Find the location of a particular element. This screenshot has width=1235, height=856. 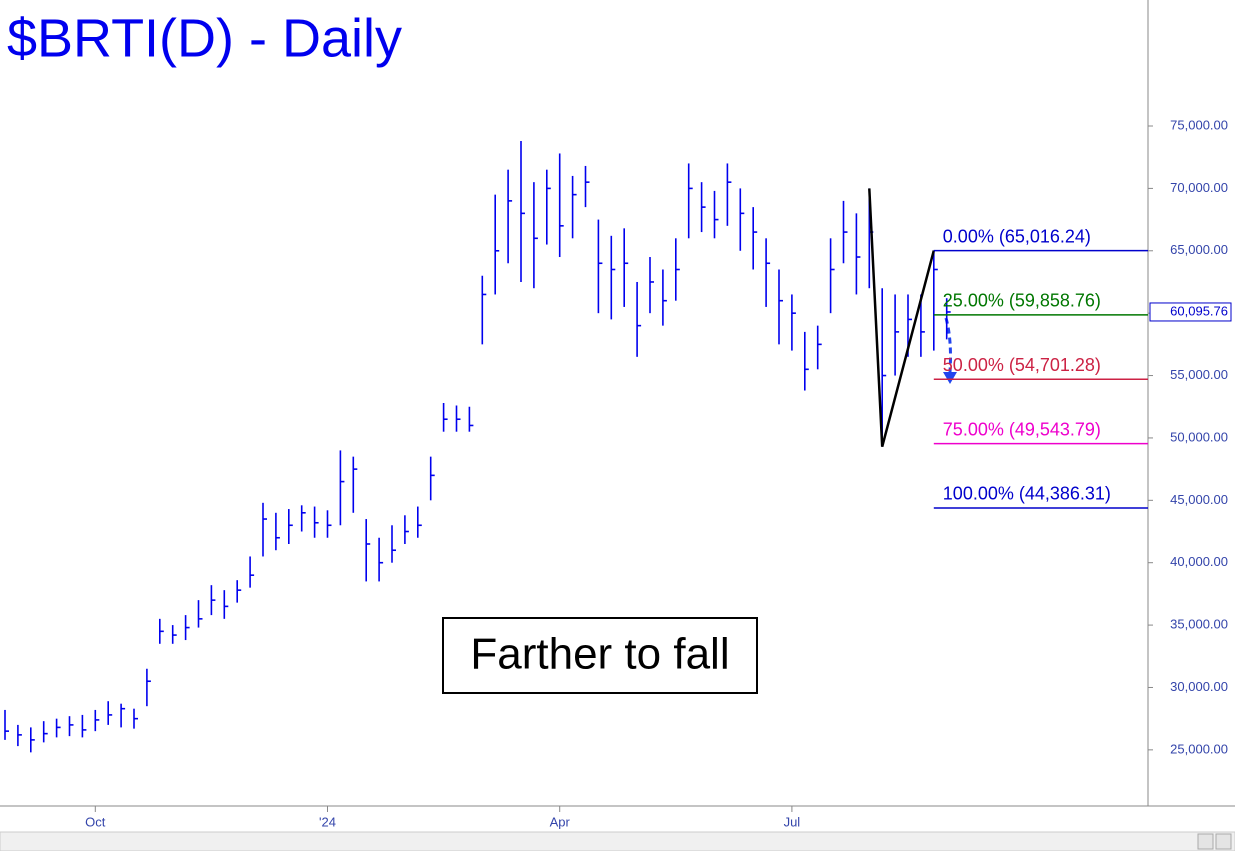

fib-label: 50.00% (54,701.28) is located at coordinates (1022, 365).